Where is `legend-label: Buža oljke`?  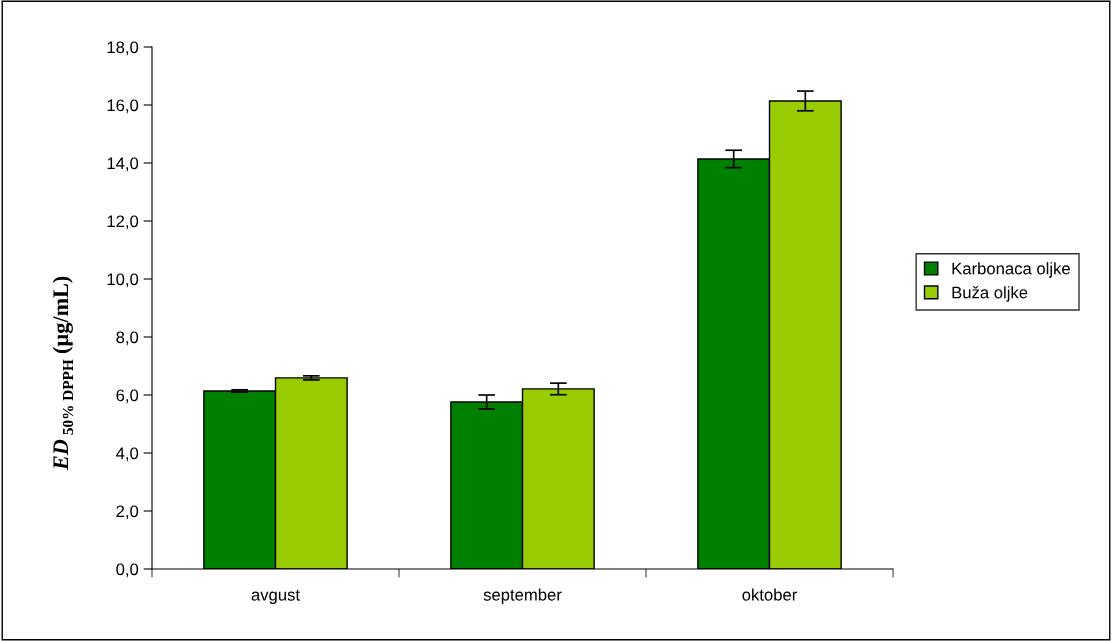
legend-label: Buža oljke is located at coordinates (990, 294).